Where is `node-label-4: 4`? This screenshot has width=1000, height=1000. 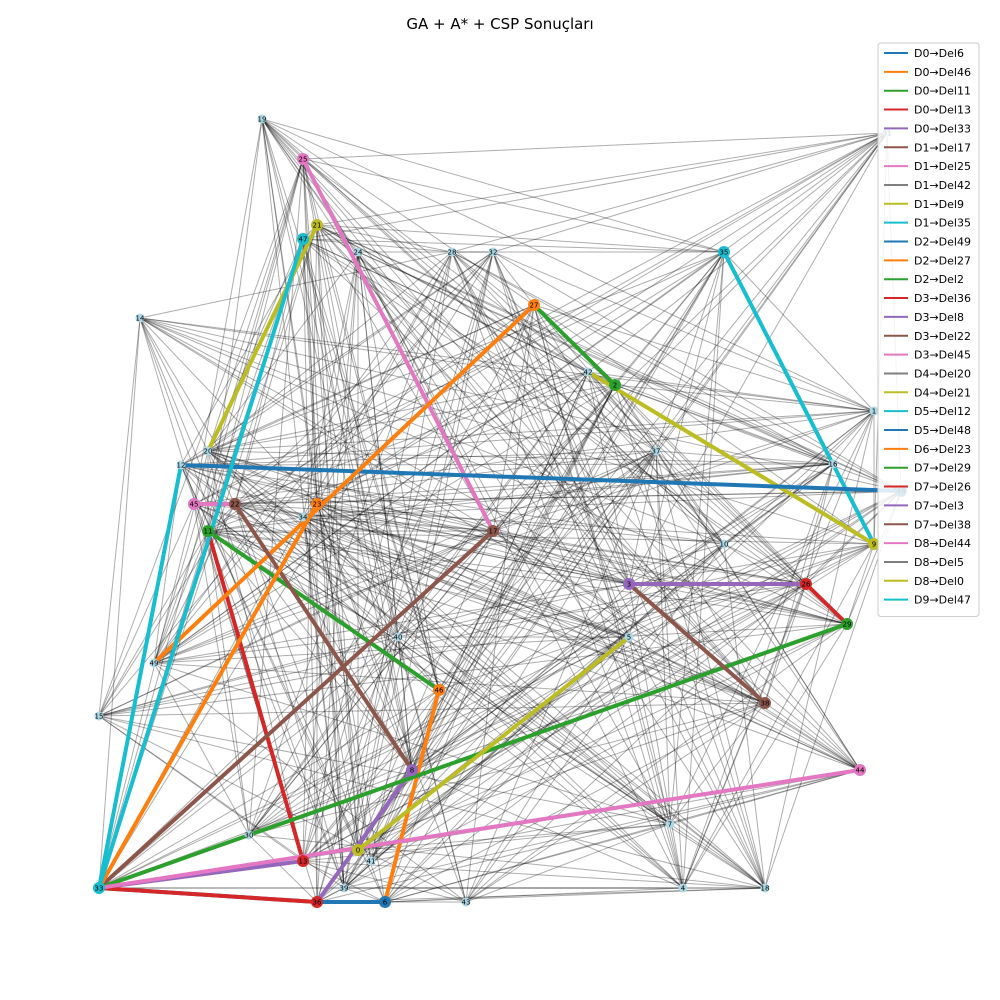 node-label-4: 4 is located at coordinates (683, 889).